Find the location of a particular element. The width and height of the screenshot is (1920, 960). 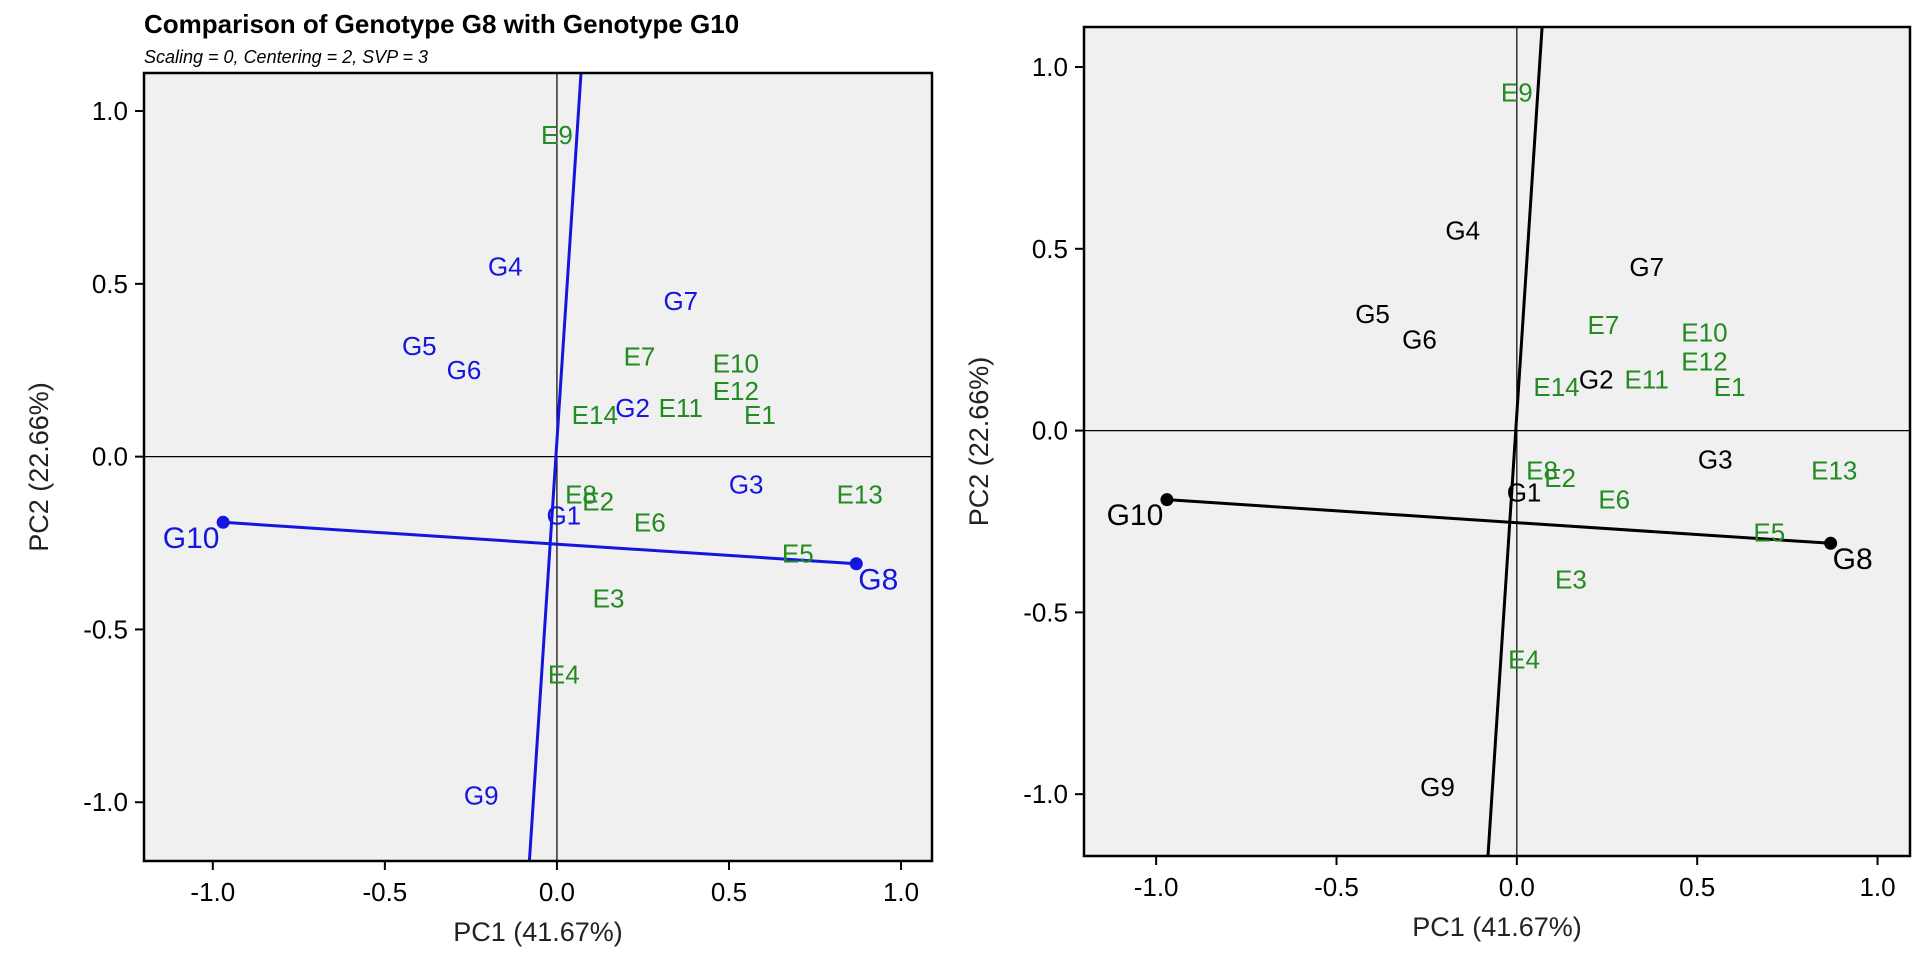

chart-subtitle: Scaling = 0, Centering = 2, SVP = 3 is located at coordinates (286, 57).